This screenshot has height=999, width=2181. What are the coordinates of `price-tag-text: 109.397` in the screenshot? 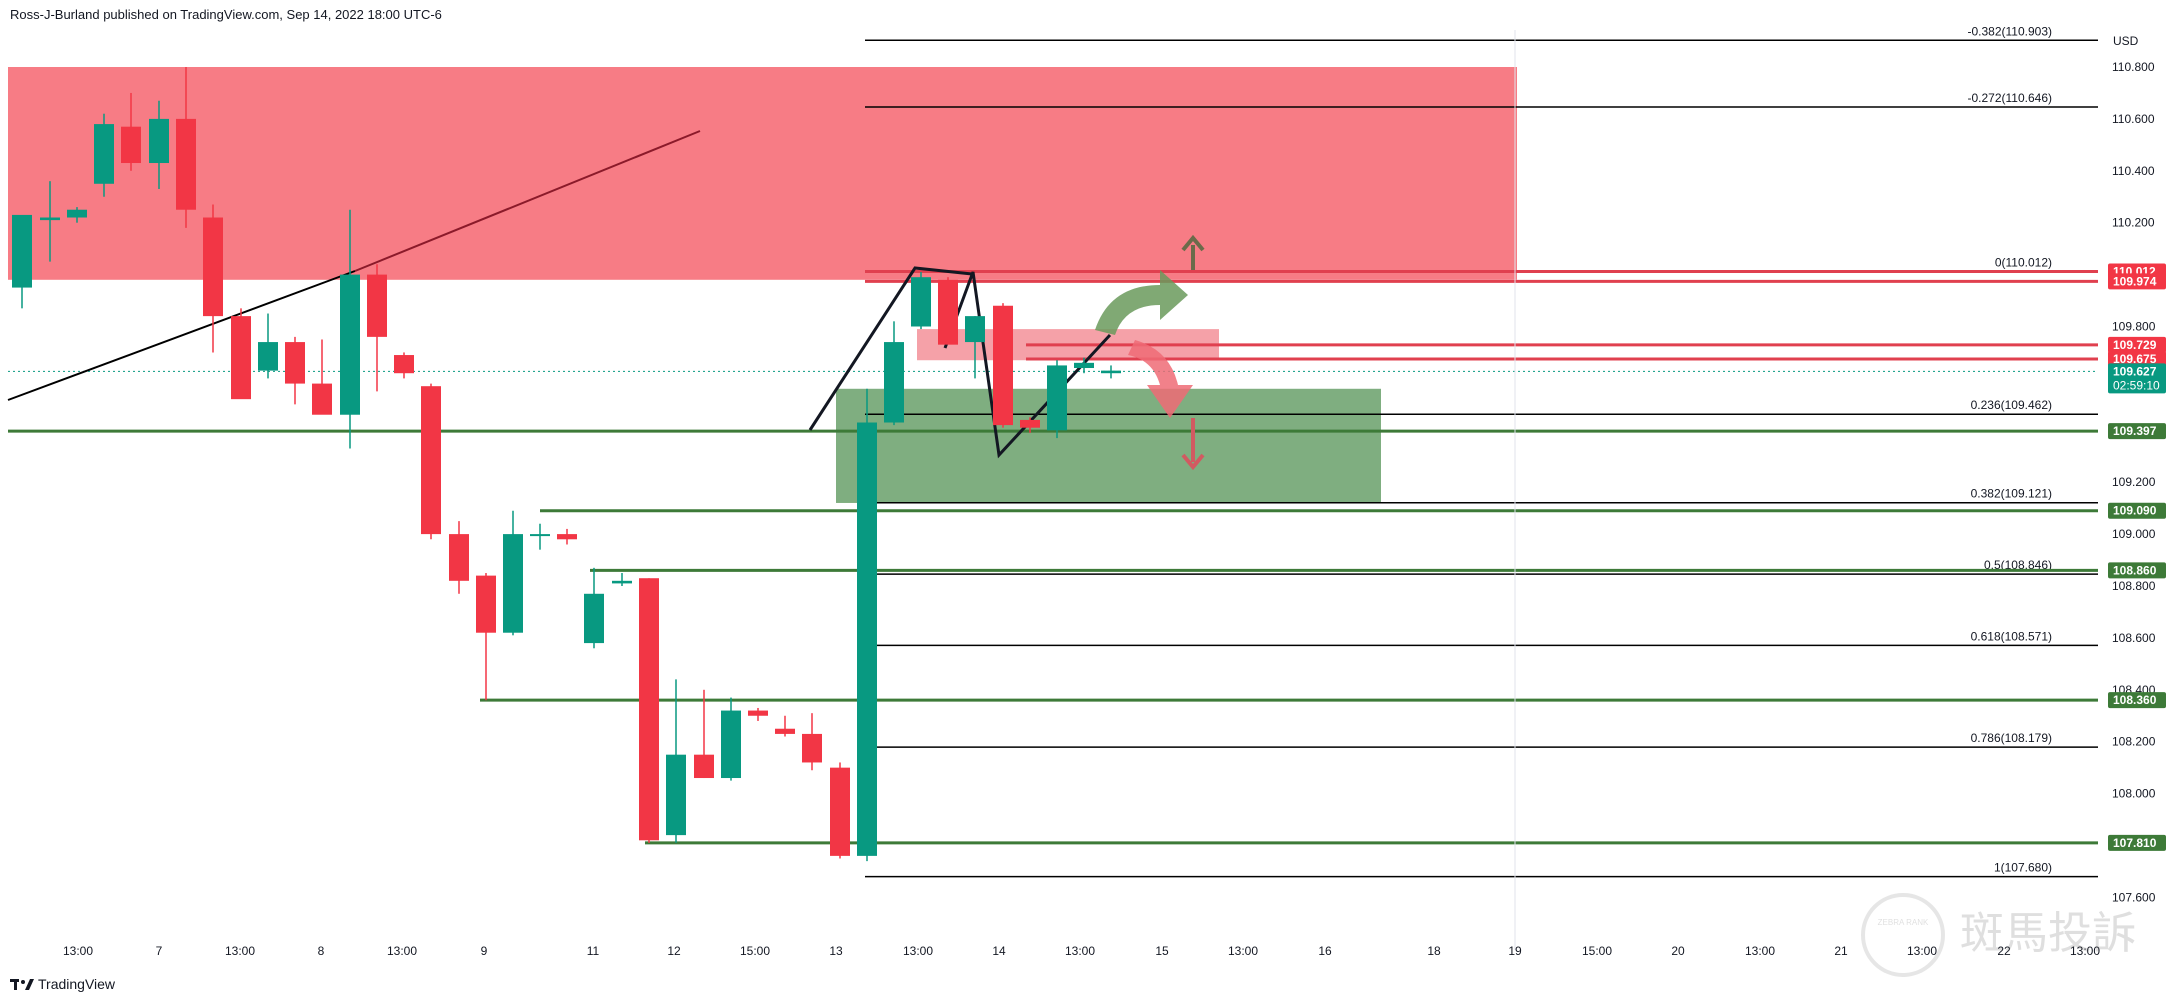 It's located at (2135, 431).